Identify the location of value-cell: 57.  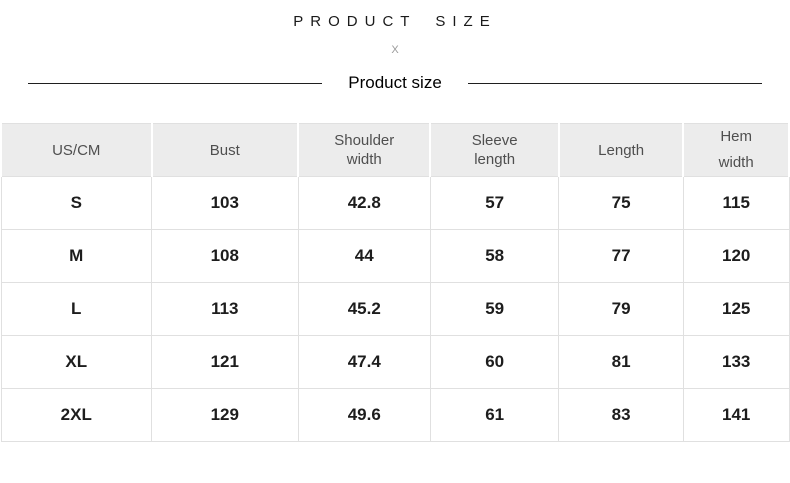
(494, 203).